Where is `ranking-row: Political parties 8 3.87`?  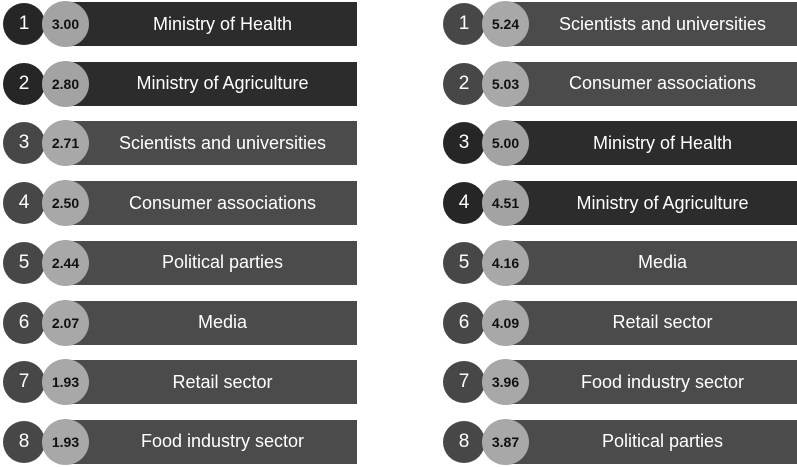 ranking-row: Political parties 8 3.87 is located at coordinates (618, 441).